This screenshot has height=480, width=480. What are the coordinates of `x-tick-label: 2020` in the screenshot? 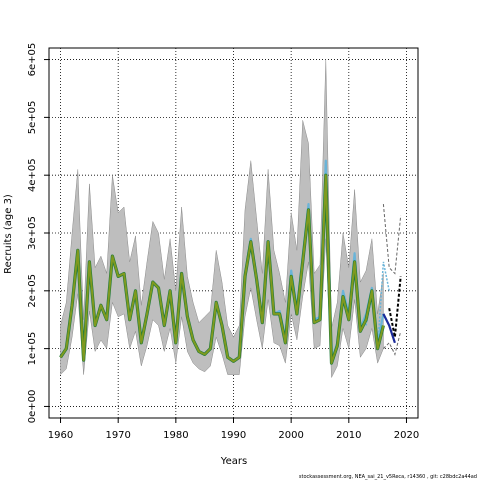 It's located at (406, 435).